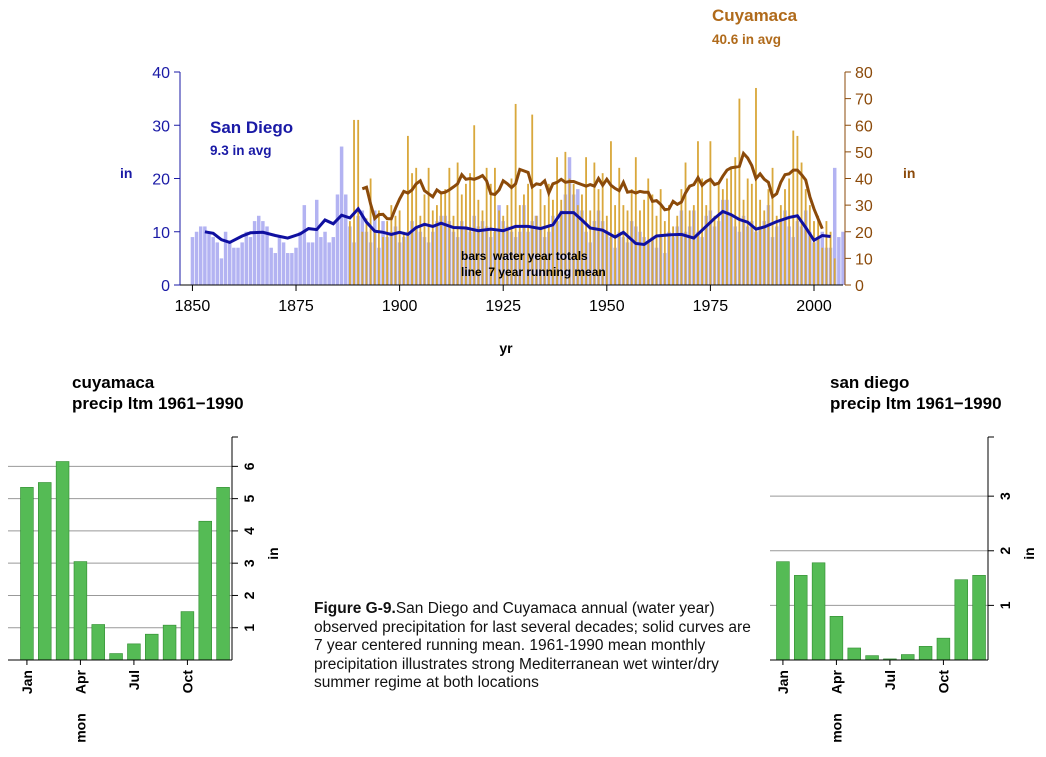 The width and height of the screenshot is (1046, 757). Describe the element at coordinates (249, 499) in the screenshot. I see `month-y-tick-label: 5` at that location.